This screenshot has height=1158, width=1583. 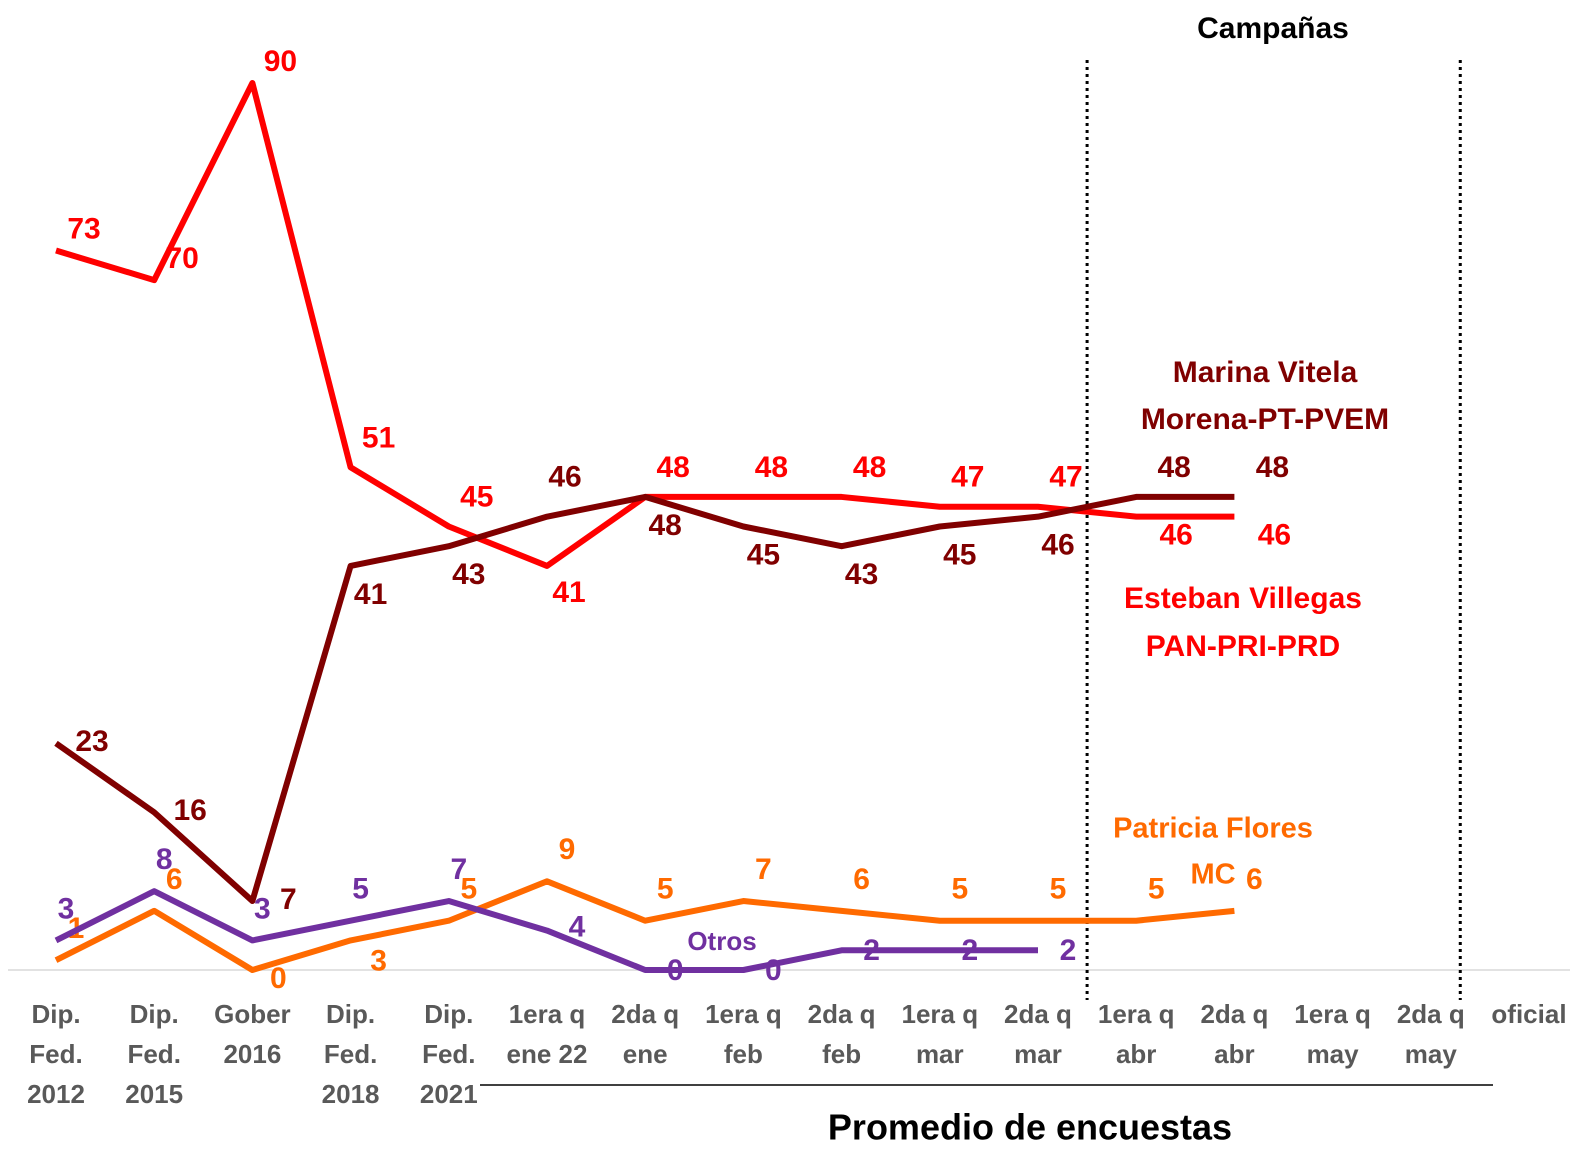 What do you see at coordinates (252, 1014) in the screenshot?
I see `x-tick-label: Gober` at bounding box center [252, 1014].